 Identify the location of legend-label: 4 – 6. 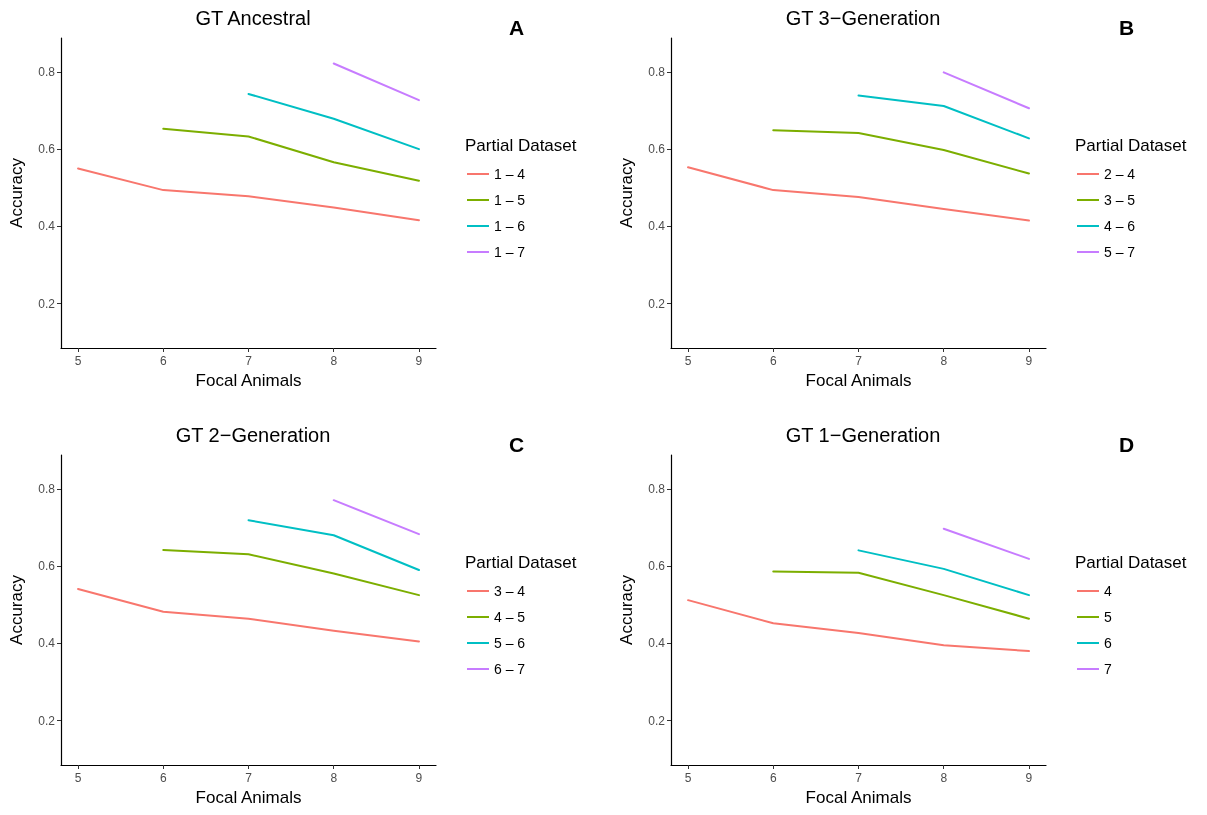
(1120, 226).